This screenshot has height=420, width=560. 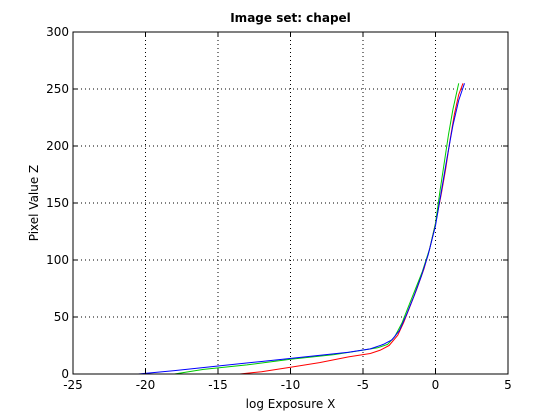 I want to click on y-tick-label: 150, so click(x=57, y=203).